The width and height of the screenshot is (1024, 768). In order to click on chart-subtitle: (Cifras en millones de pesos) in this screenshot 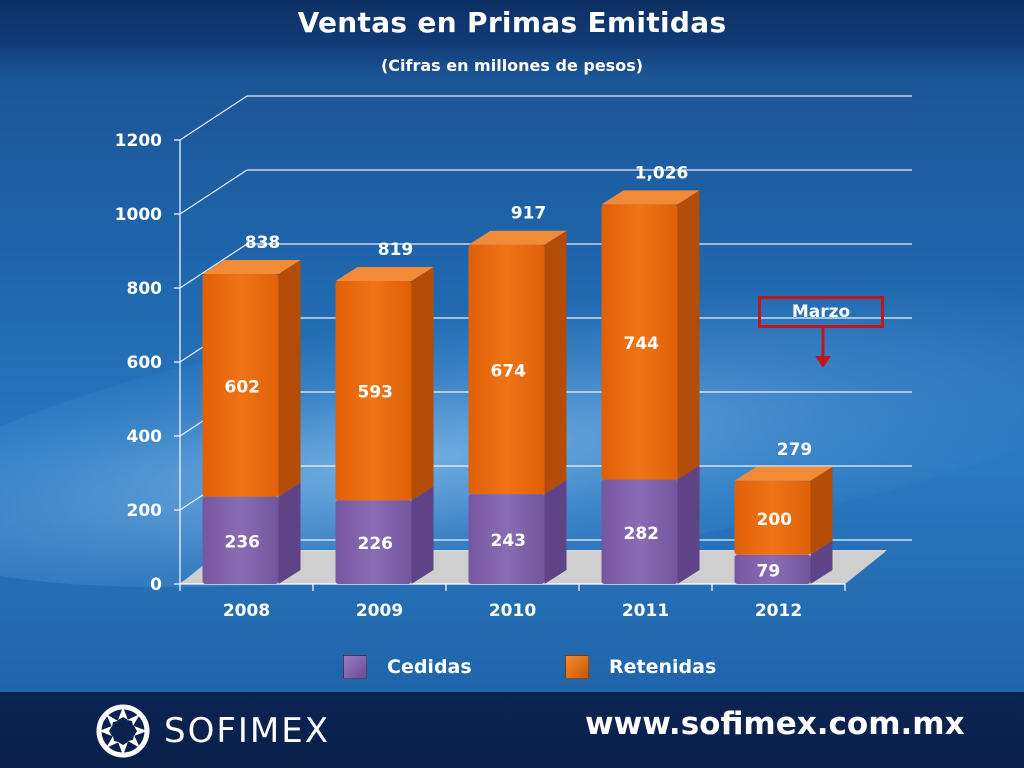, I will do `click(512, 65)`.